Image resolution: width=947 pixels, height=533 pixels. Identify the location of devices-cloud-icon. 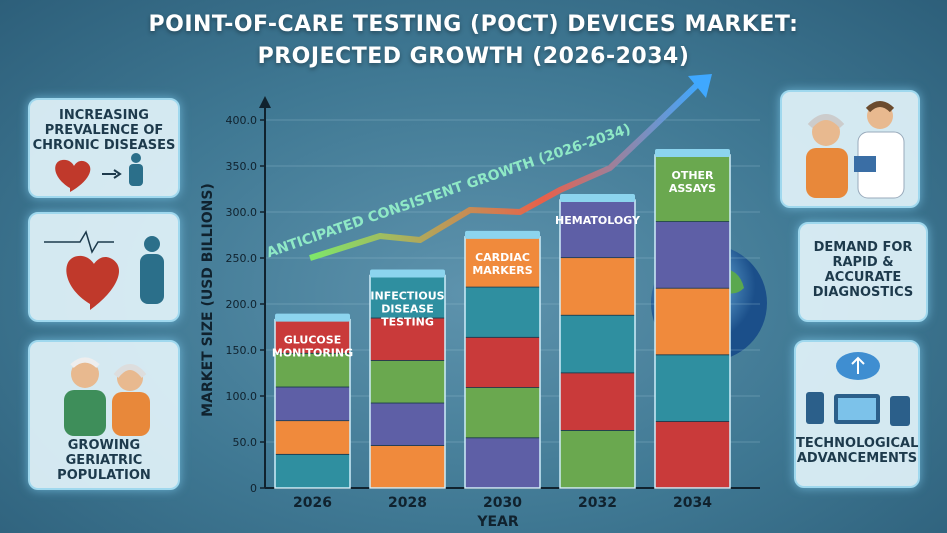
(858, 389).